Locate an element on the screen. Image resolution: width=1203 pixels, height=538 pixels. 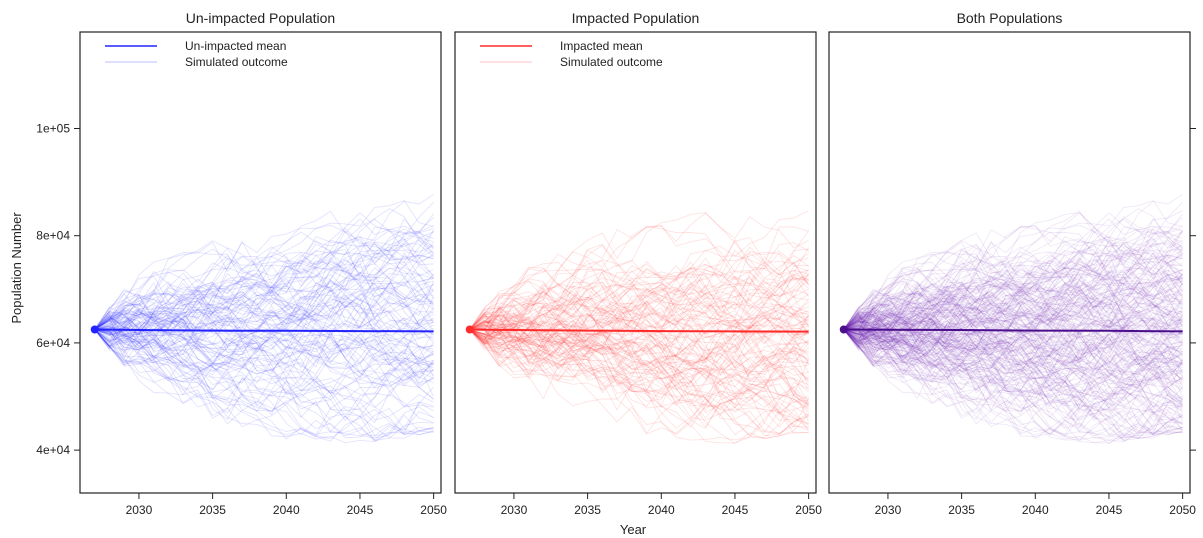
y-tick-label: 8e+04 is located at coordinates (53, 236).